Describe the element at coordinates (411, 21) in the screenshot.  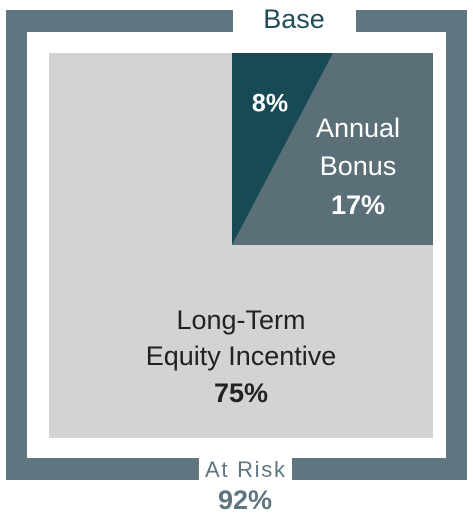
I see `frame-top-right` at that location.